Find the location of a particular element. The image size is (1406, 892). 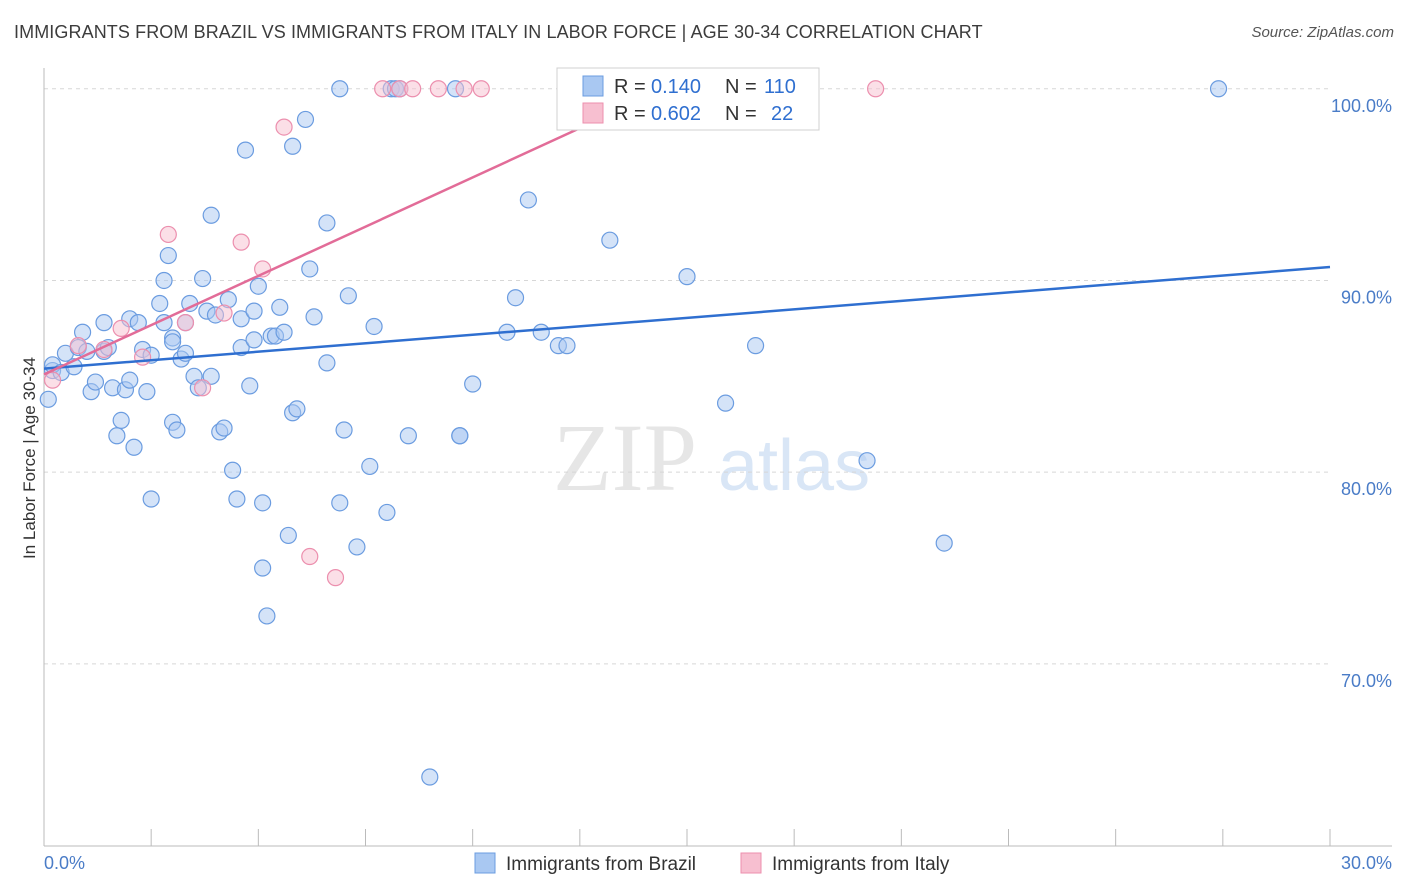

legend-r-value-brazil: 0.140 is located at coordinates (676, 87).